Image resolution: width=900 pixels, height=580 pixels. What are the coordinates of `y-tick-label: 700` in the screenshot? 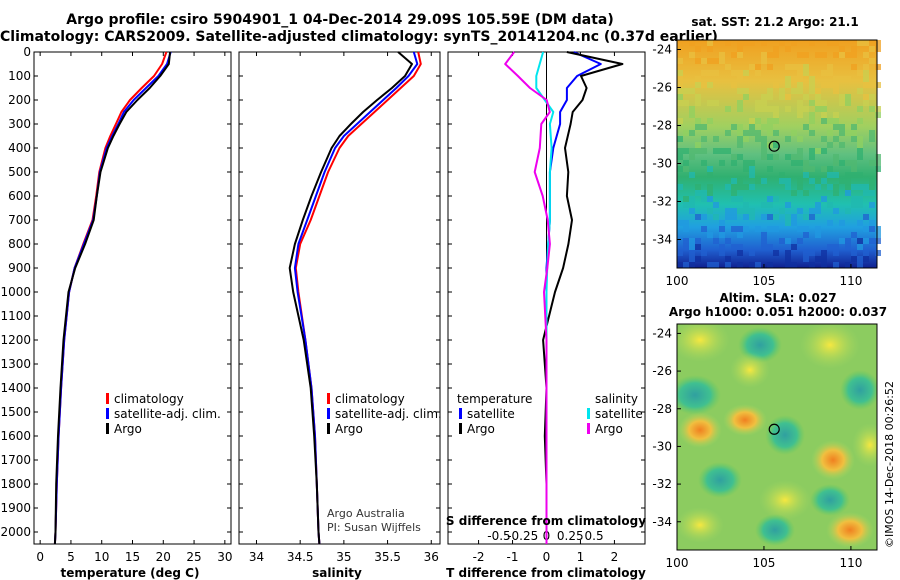 It's located at (19, 220).